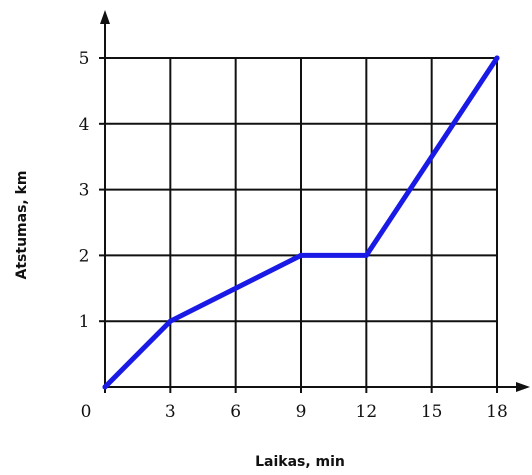 The image size is (532, 475). What do you see at coordinates (497, 412) in the screenshot?
I see `x-tick-label: 18` at bounding box center [497, 412].